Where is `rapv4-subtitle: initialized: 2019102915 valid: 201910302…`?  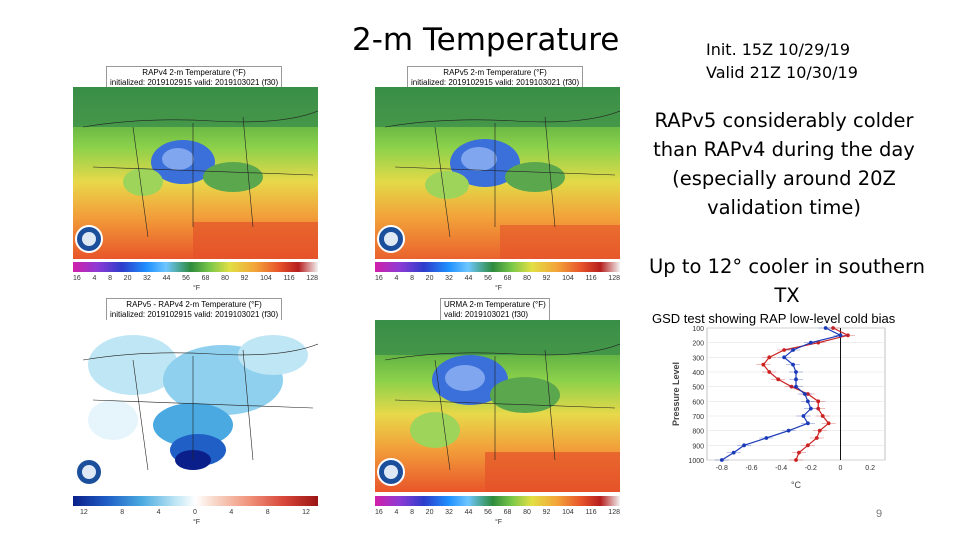
rapv4-subtitle: initialized: 2019102915 valid: 201910302… is located at coordinates (194, 82).